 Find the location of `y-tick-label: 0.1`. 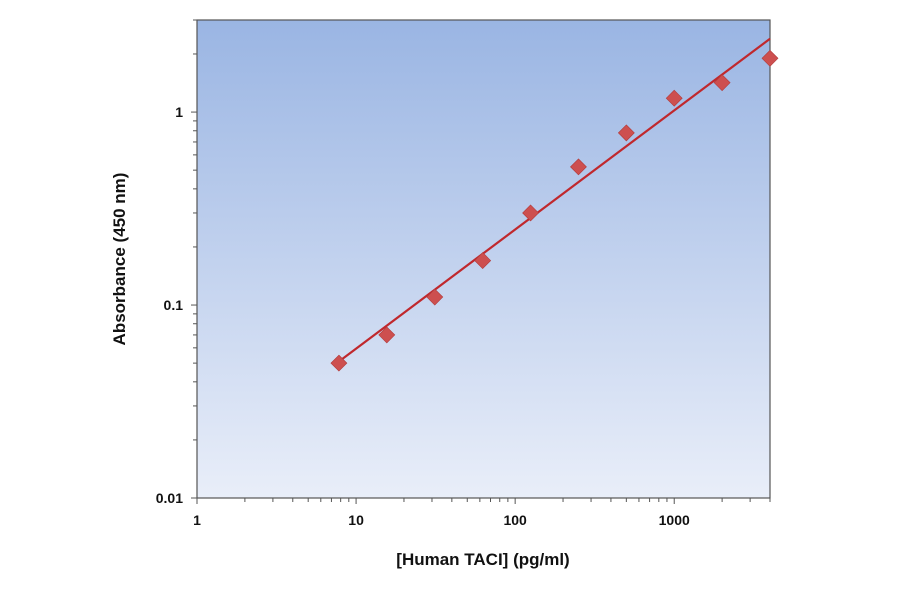

y-tick-label: 0.1 is located at coordinates (174, 305).